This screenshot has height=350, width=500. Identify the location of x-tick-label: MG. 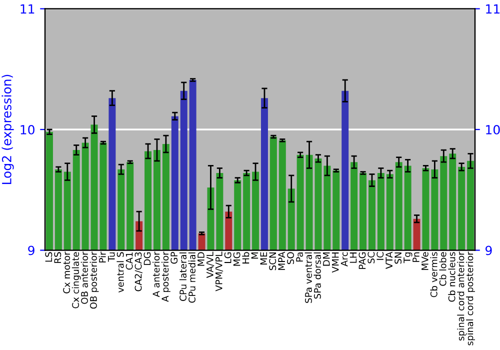
(236, 259).